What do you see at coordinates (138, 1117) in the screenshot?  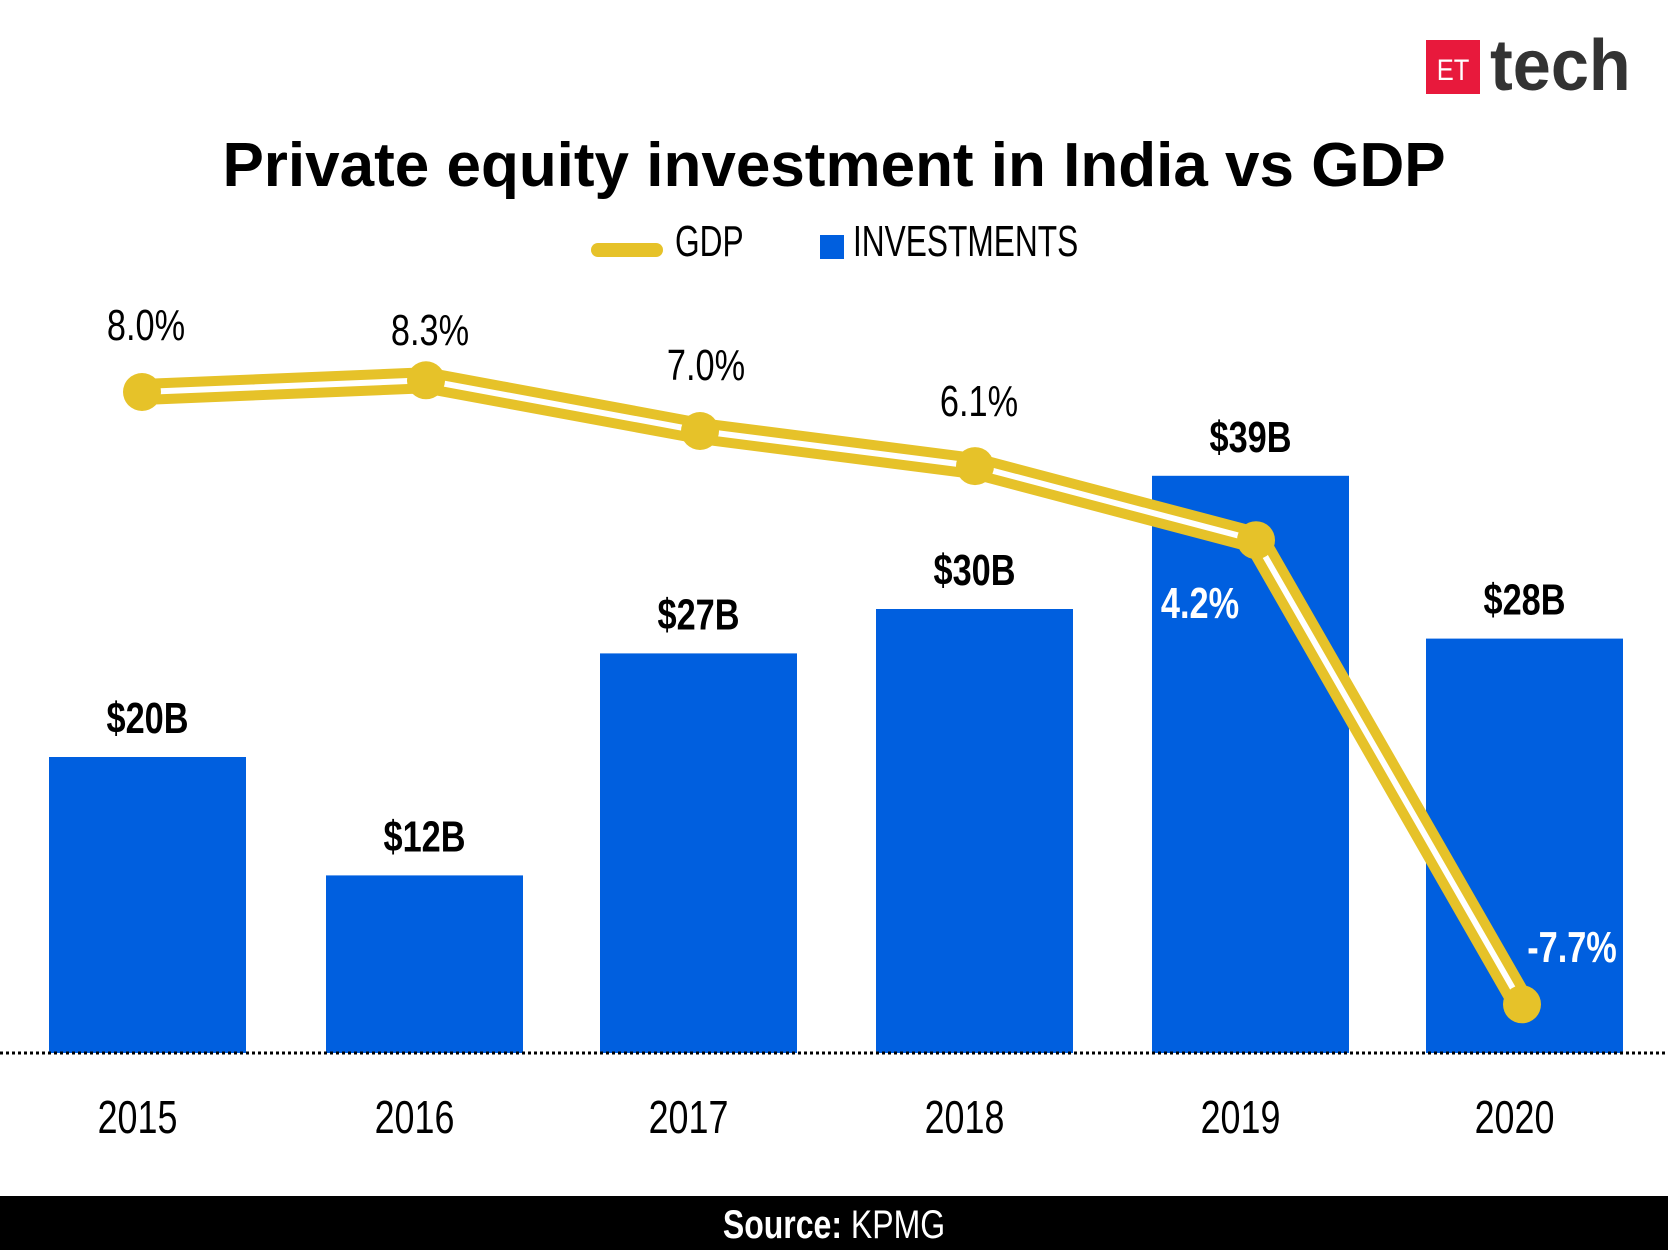 I see `x-tick-2015: 2015` at bounding box center [138, 1117].